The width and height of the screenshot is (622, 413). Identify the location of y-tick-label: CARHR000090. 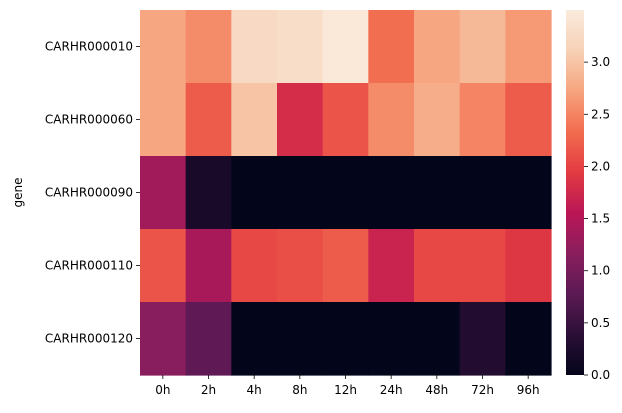
(89, 193).